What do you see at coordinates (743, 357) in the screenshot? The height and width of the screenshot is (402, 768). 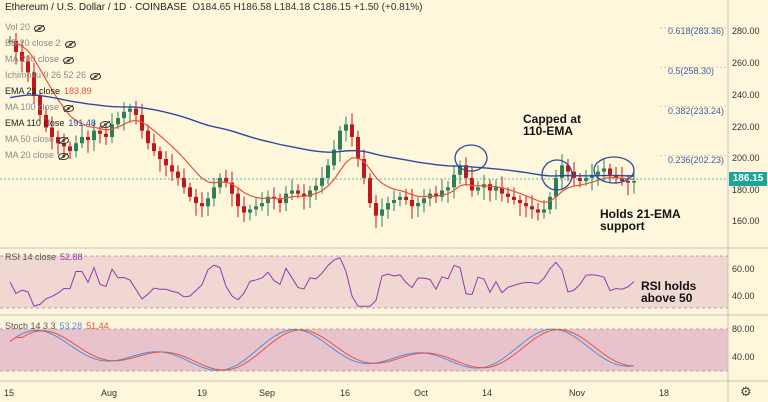 I see `stoch-tick: 40.00` at bounding box center [743, 357].